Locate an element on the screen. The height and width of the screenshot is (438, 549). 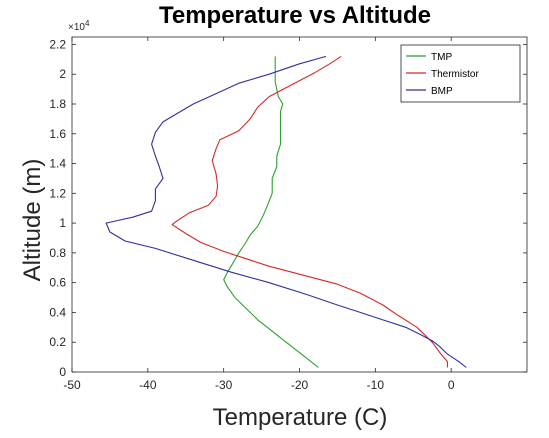
legend: TMP Thermistor BMP is located at coordinates (460, 73).